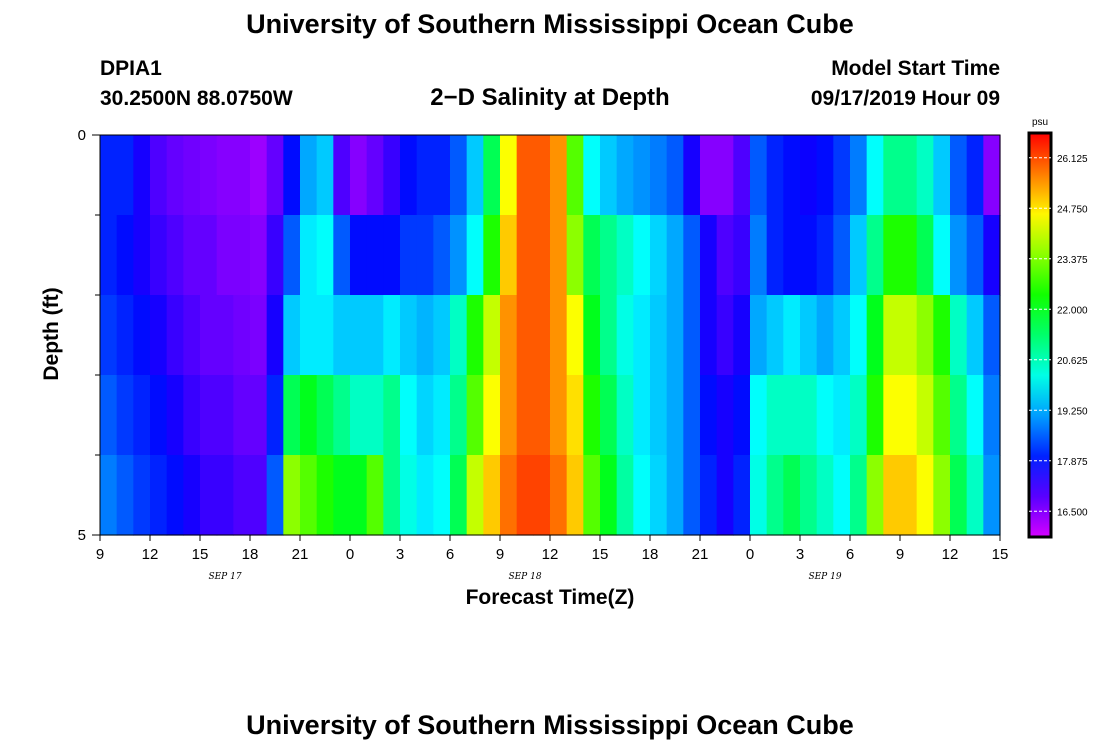 Image resolution: width=1100 pixels, height=750 pixels. I want to click on plot-title: 2−D Salinity at Depth, so click(550, 97).